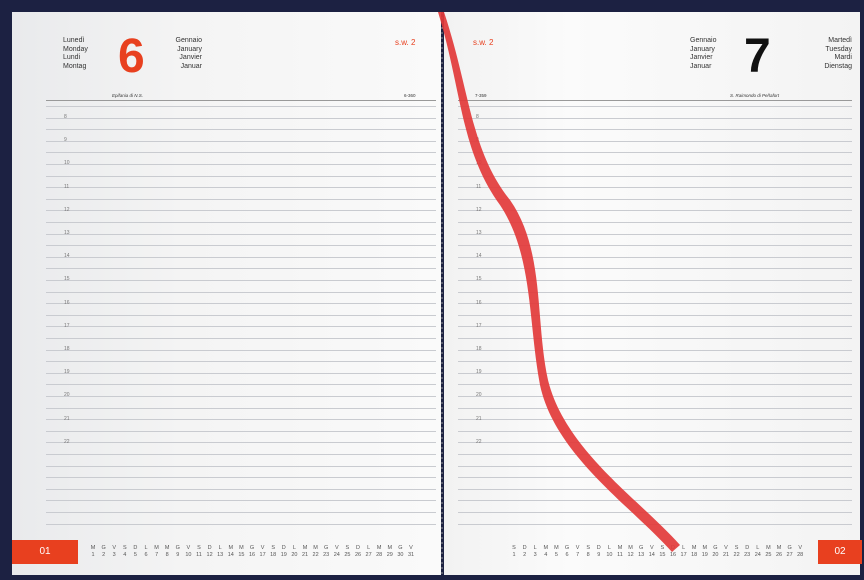 Image resolution: width=864 pixels, height=580 pixels. What do you see at coordinates (128, 95) in the screenshot?
I see `saint-note: Epifania di N.S.` at bounding box center [128, 95].